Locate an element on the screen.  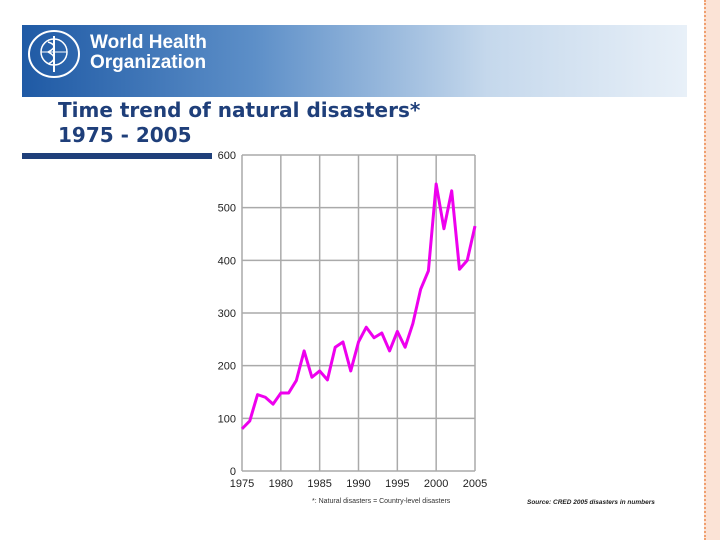
organization-name: World Health Organization is located at coordinates (148, 53).